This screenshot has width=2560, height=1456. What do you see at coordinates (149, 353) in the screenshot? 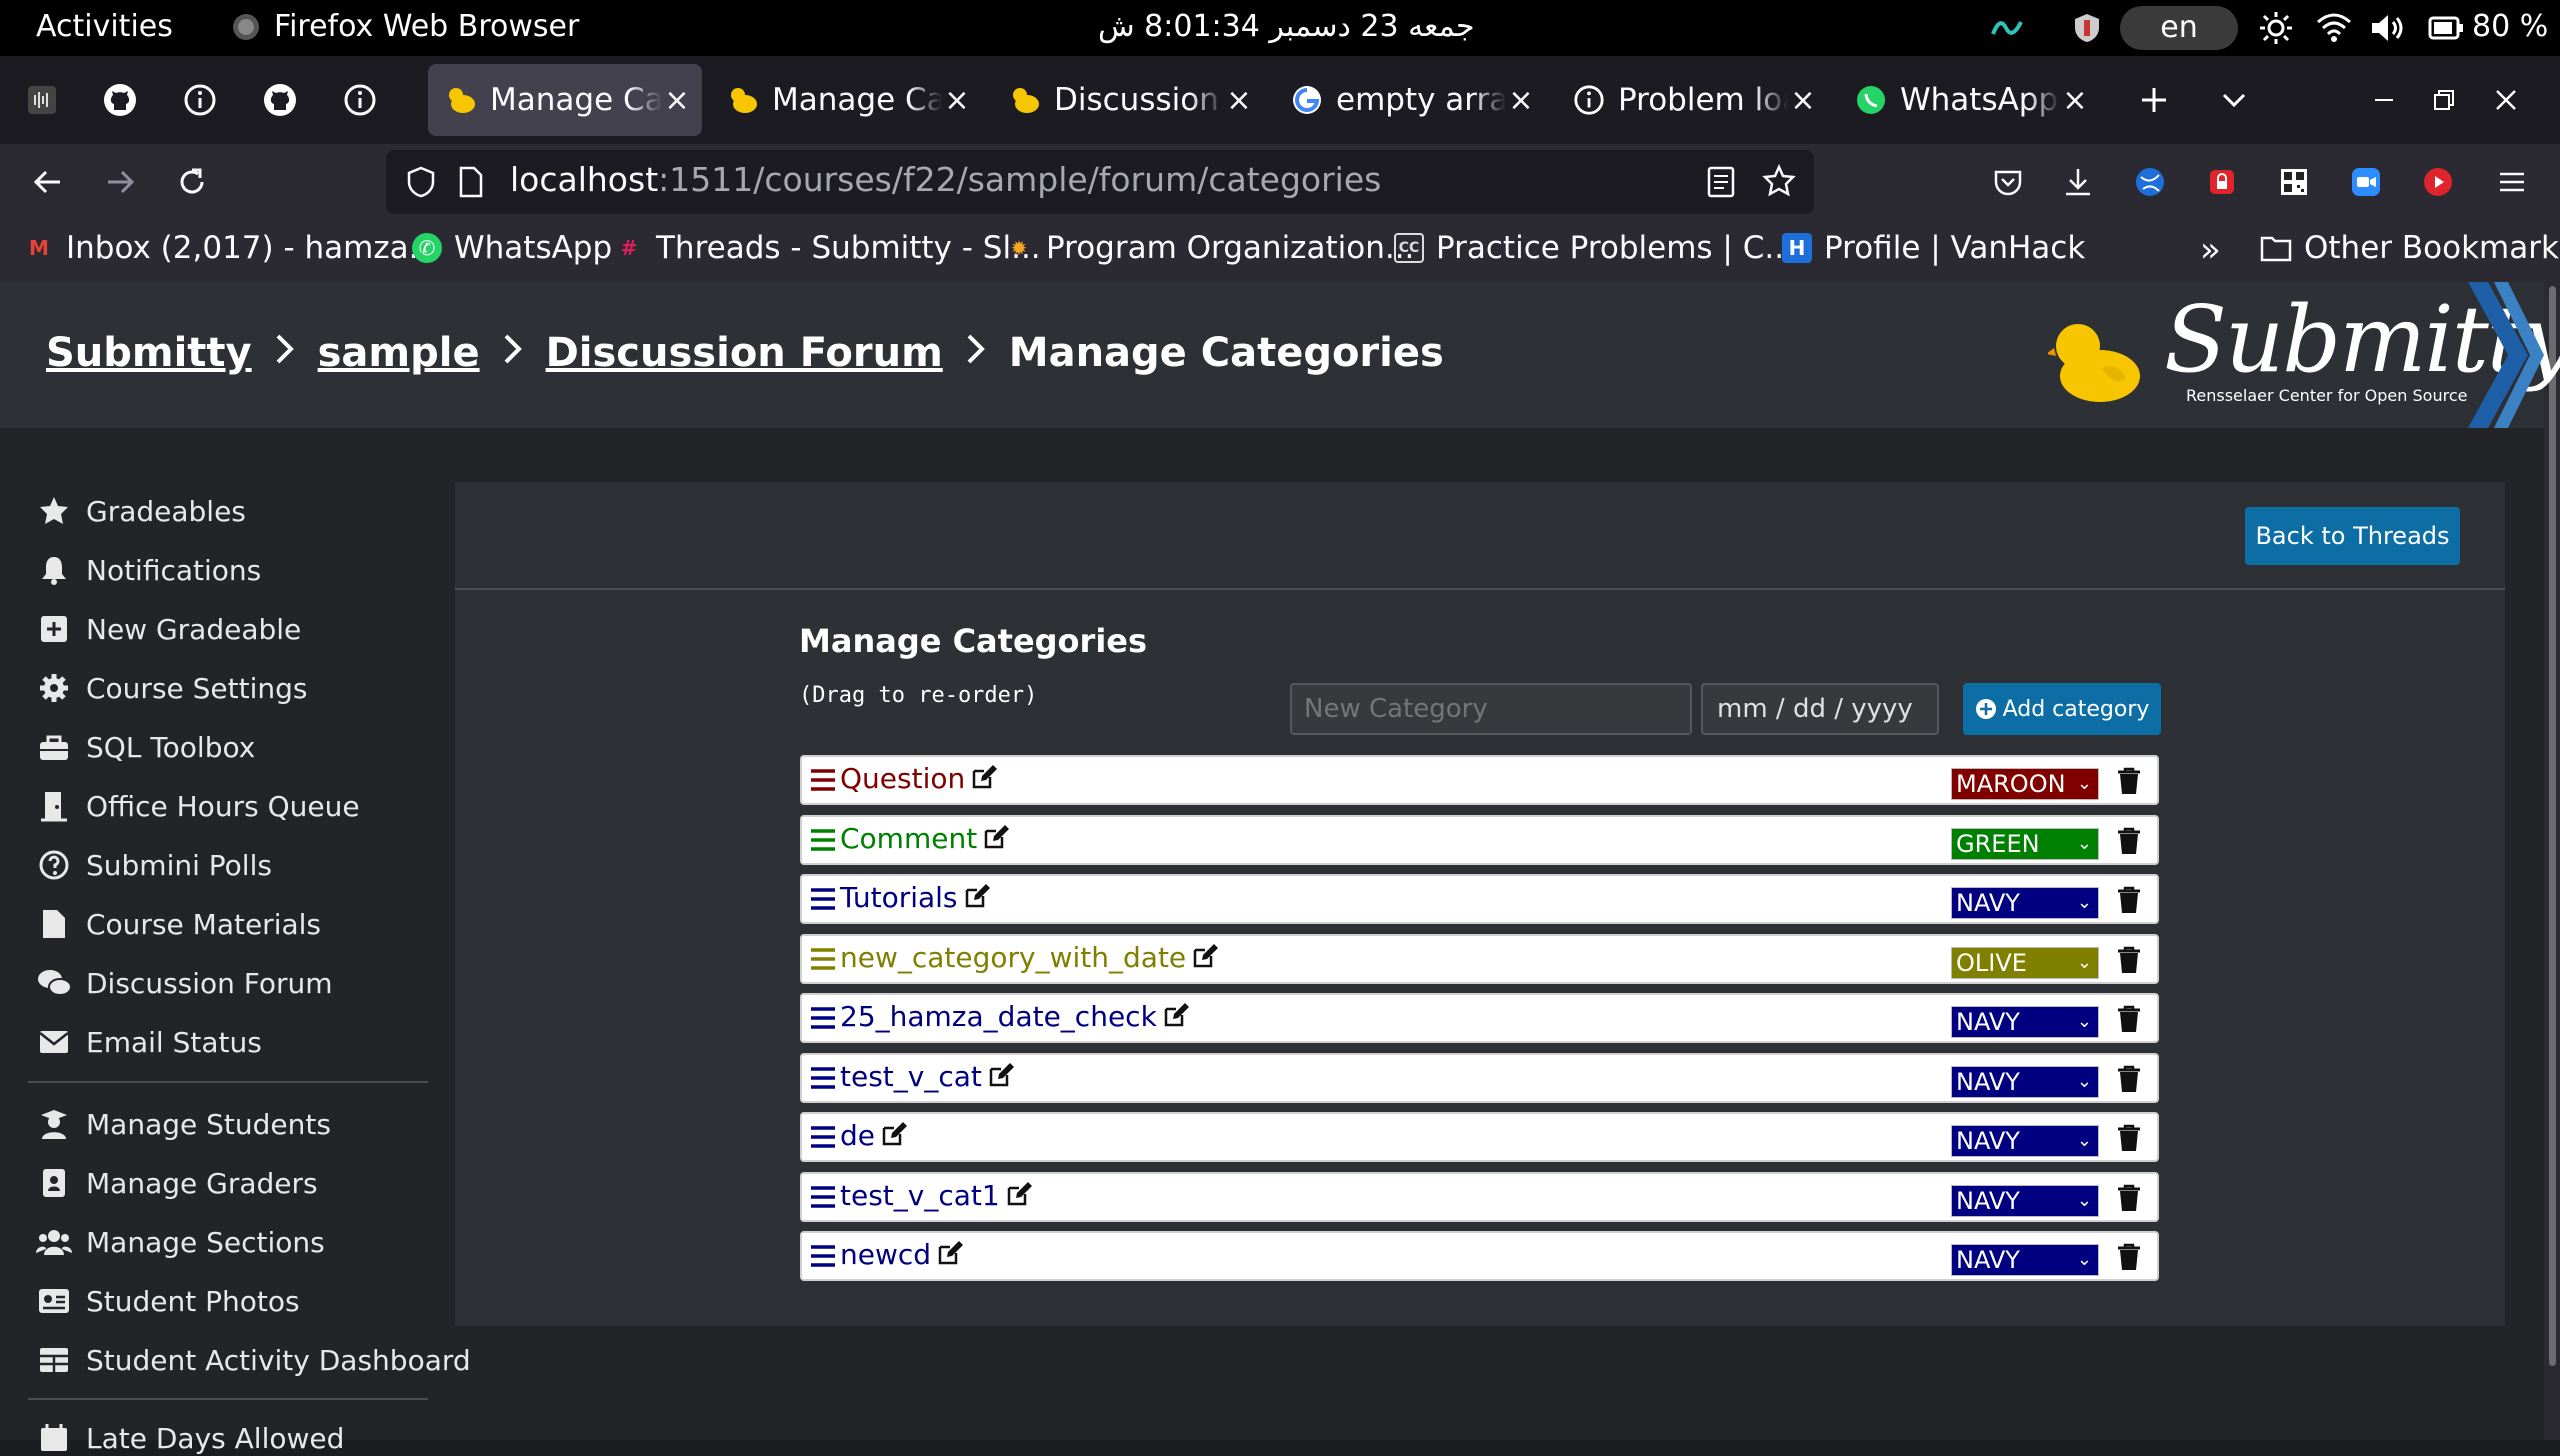
I see `breadcrumb-link-submitty: Submitty` at bounding box center [149, 353].